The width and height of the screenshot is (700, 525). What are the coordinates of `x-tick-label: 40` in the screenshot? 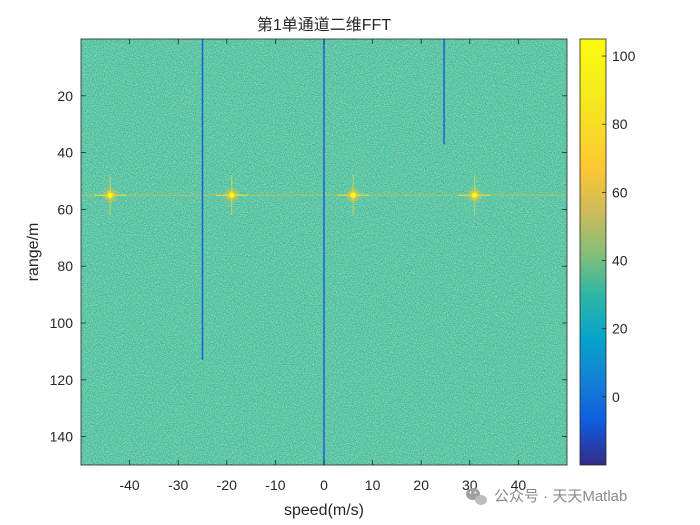 It's located at (519, 485).